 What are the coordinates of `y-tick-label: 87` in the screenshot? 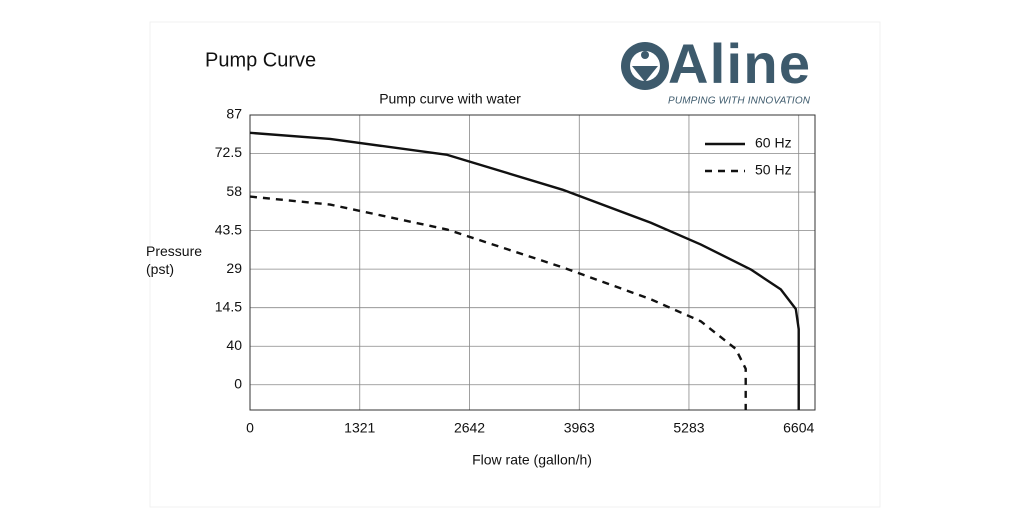 It's located at (234, 114).